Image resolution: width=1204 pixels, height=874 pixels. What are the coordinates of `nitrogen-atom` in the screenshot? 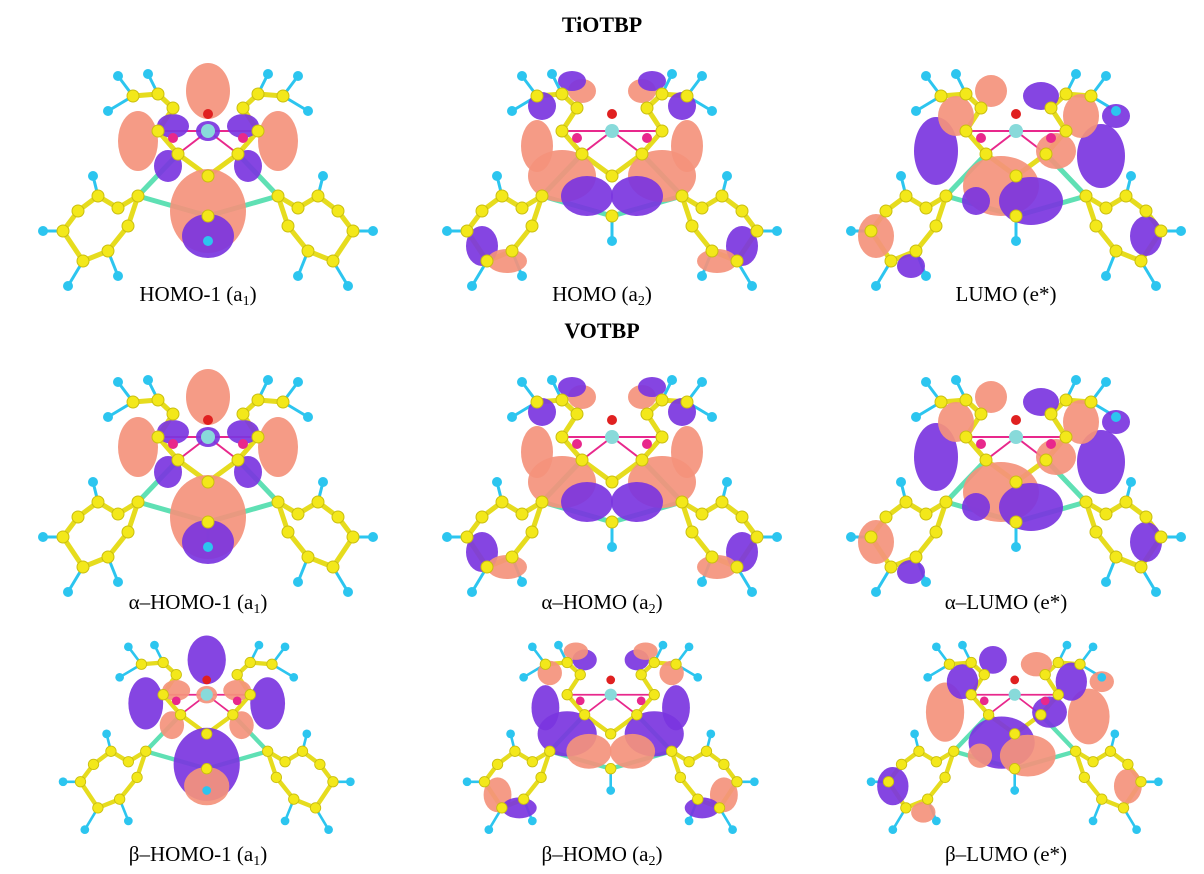 It's located at (1045, 701).